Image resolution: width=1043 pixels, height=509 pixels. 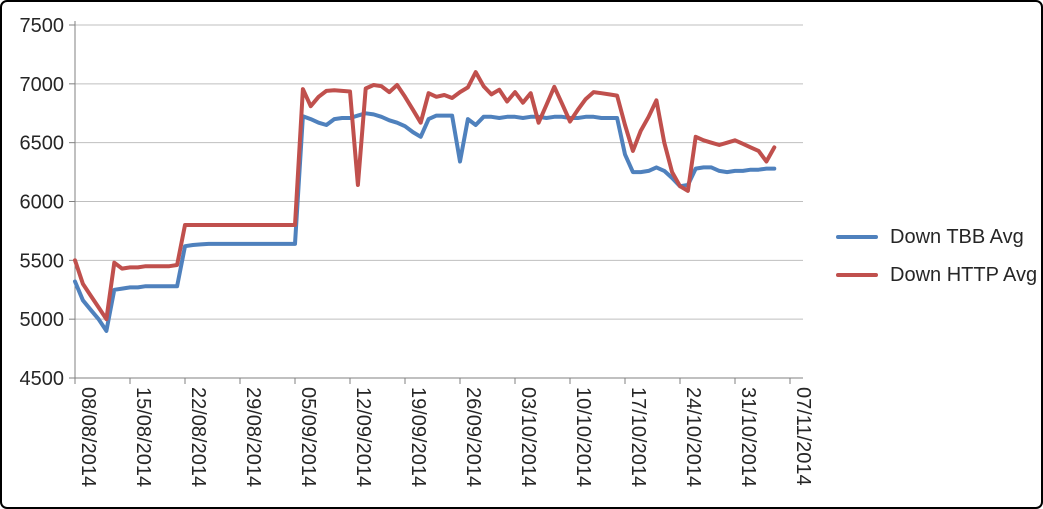 I want to click on legend: Down TBB Avg Down HTTP Avg, so click(x=936, y=256).